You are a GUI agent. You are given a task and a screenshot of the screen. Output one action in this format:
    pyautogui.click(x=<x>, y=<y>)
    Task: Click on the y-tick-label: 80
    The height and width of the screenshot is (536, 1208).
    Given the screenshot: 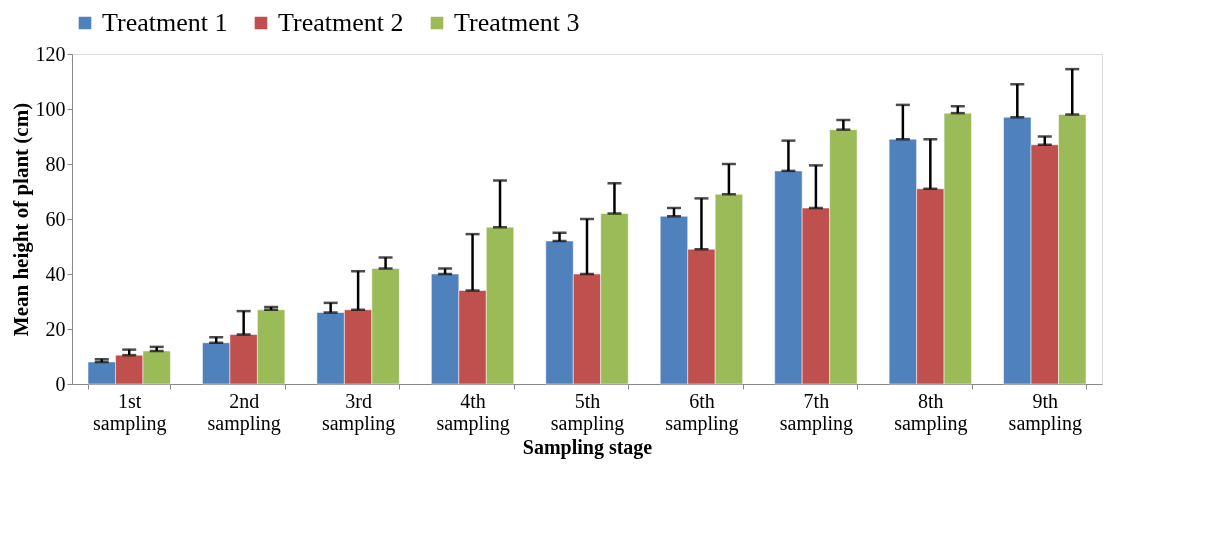 What is the action you would take?
    pyautogui.click(x=55, y=163)
    